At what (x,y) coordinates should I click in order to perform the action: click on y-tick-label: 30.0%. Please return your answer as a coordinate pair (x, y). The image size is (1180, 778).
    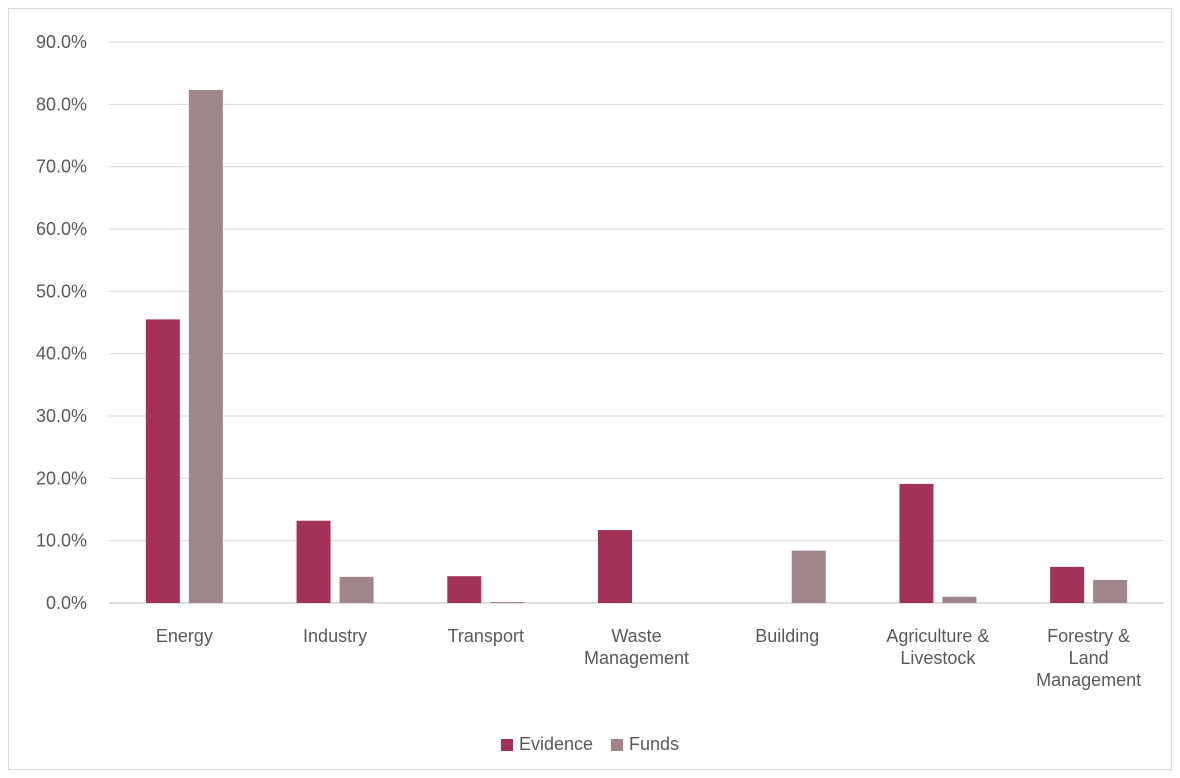
    Looking at the image, I should click on (61, 416).